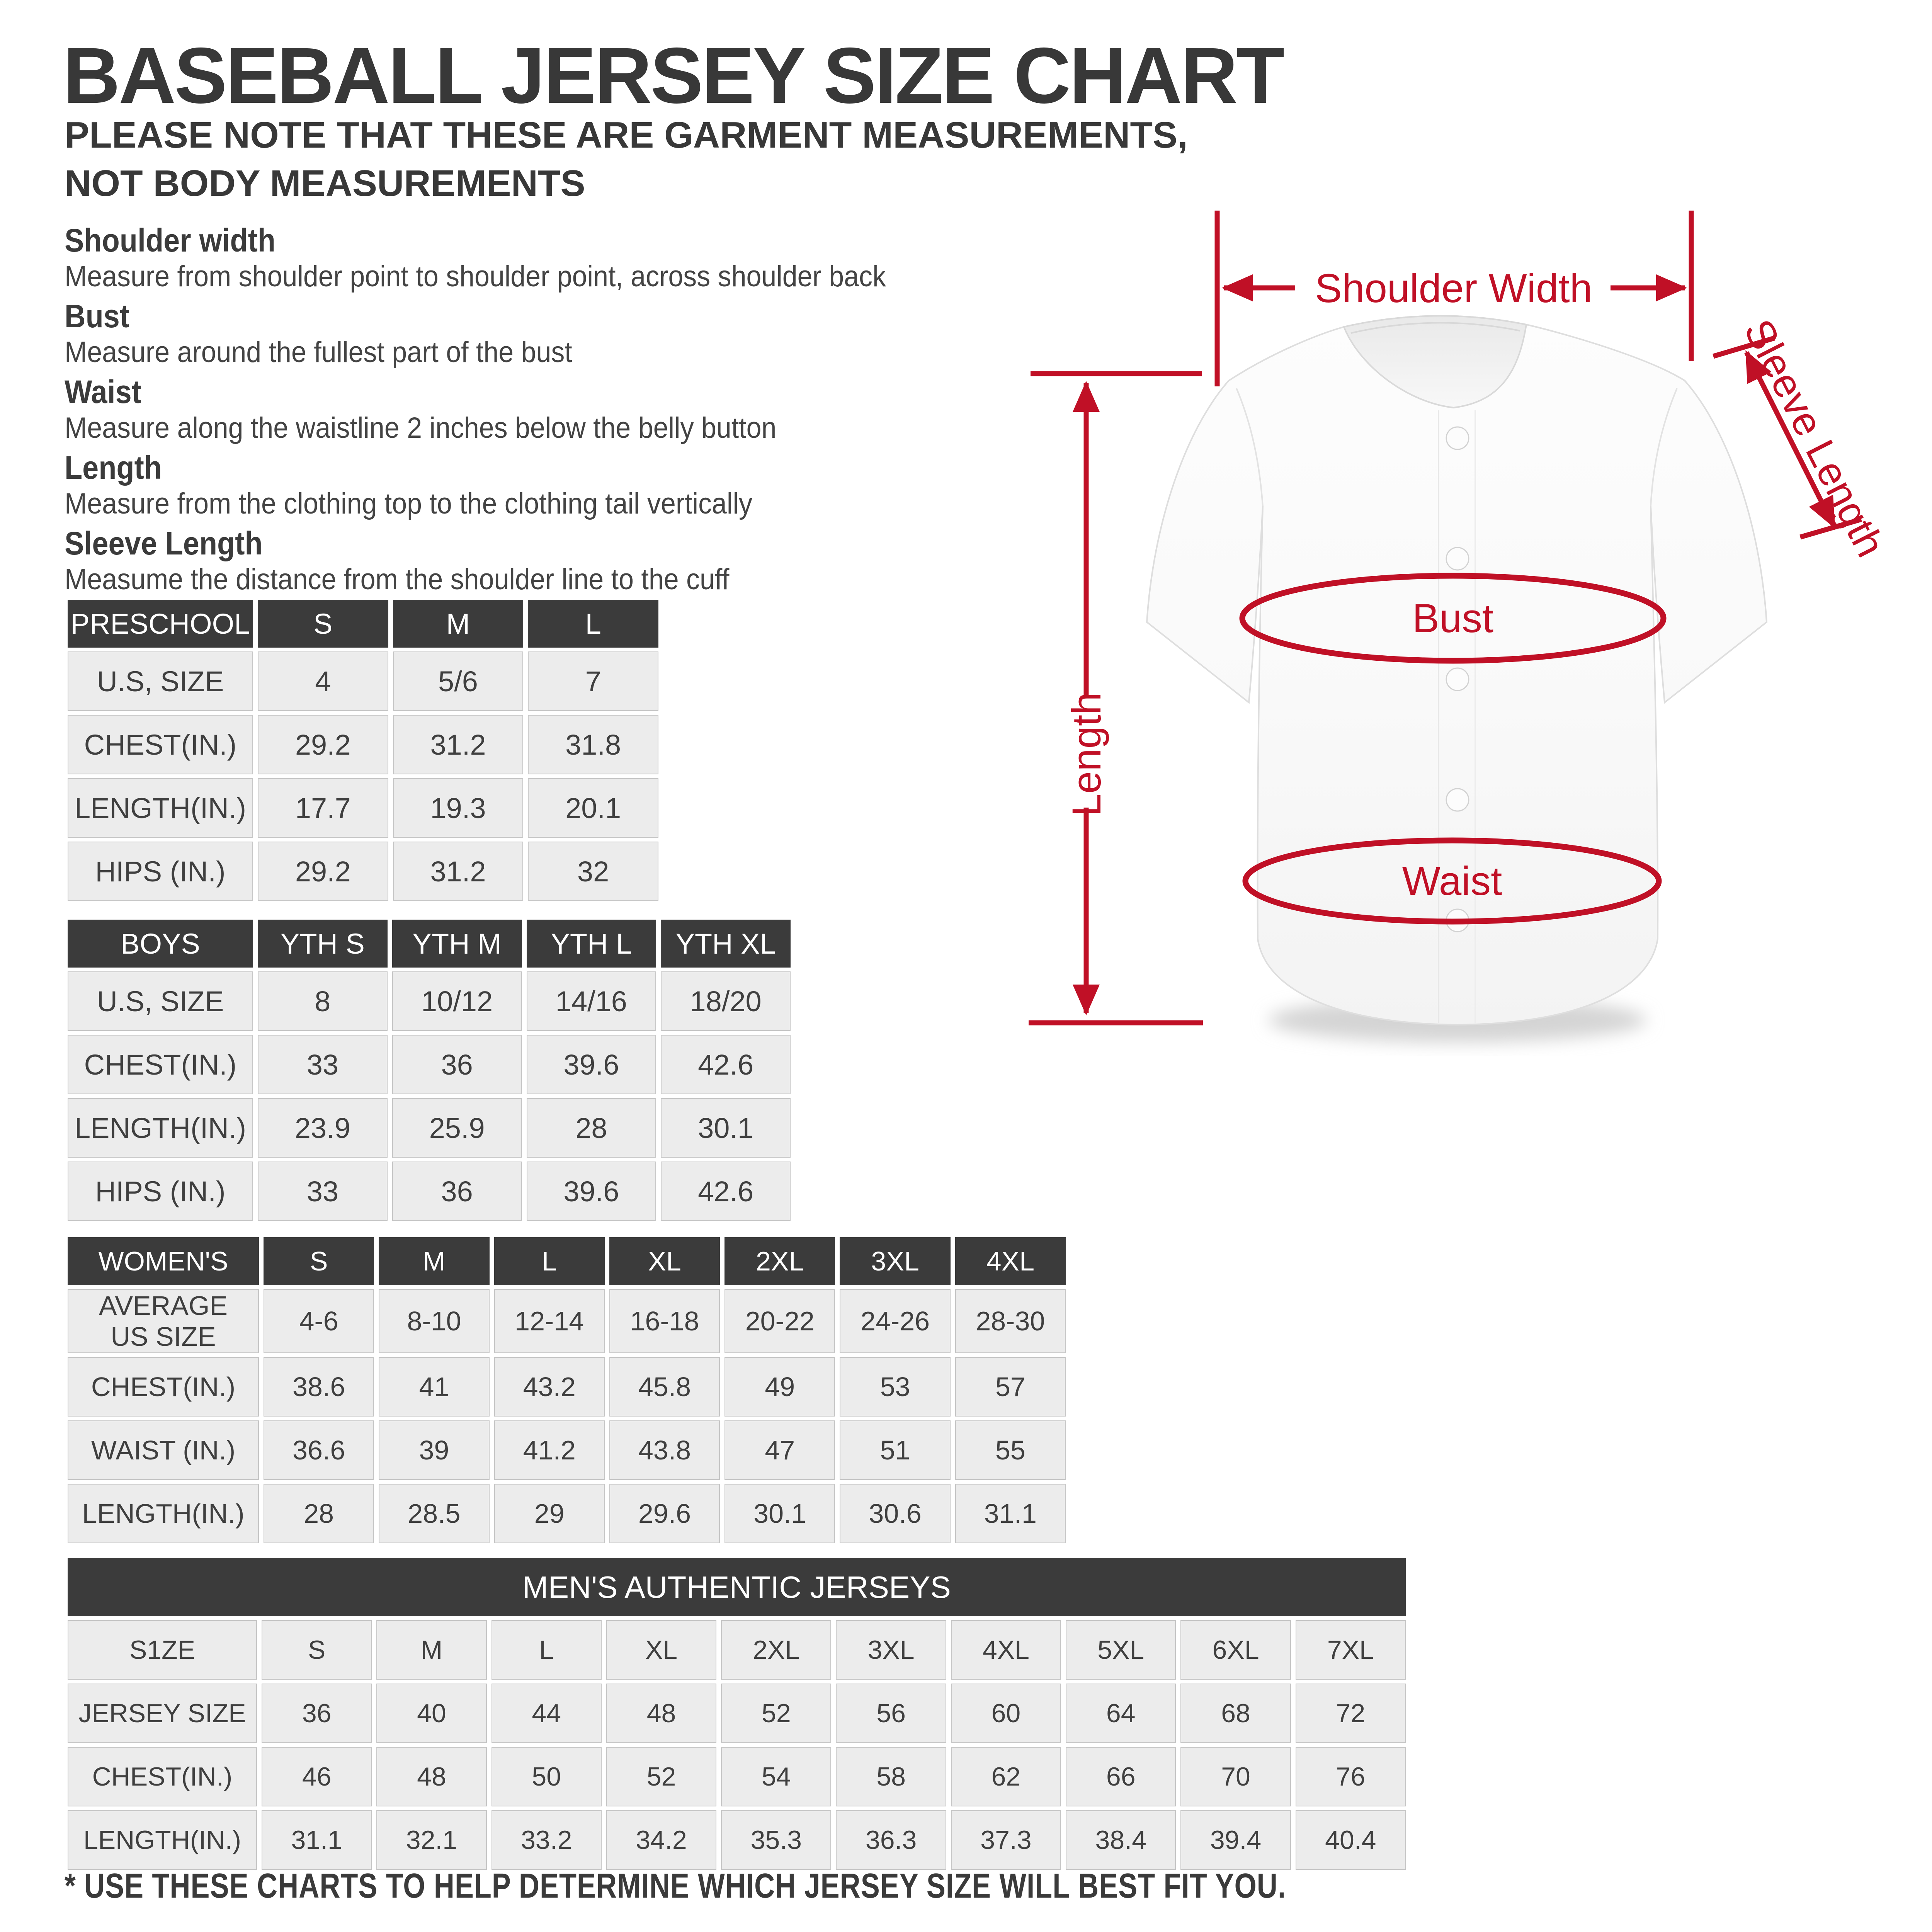  Describe the element at coordinates (777, 1777) in the screenshot. I see `value-cell: 54` at that location.